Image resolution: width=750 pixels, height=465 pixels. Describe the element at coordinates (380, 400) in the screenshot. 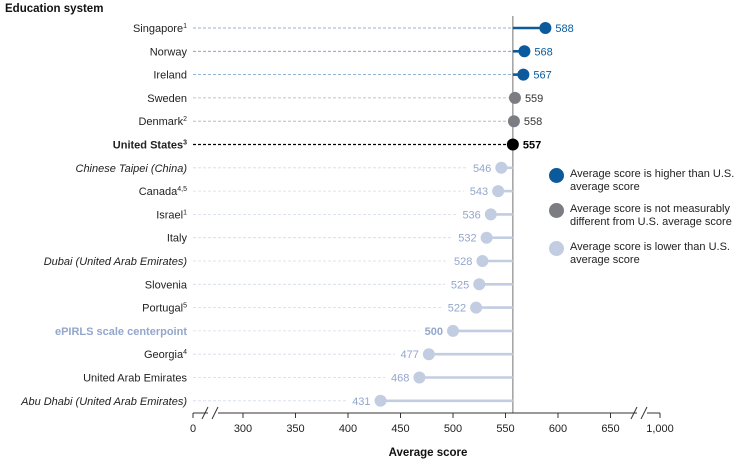

I see `dot-abu-dhabi-united-arab-emirates` at that location.